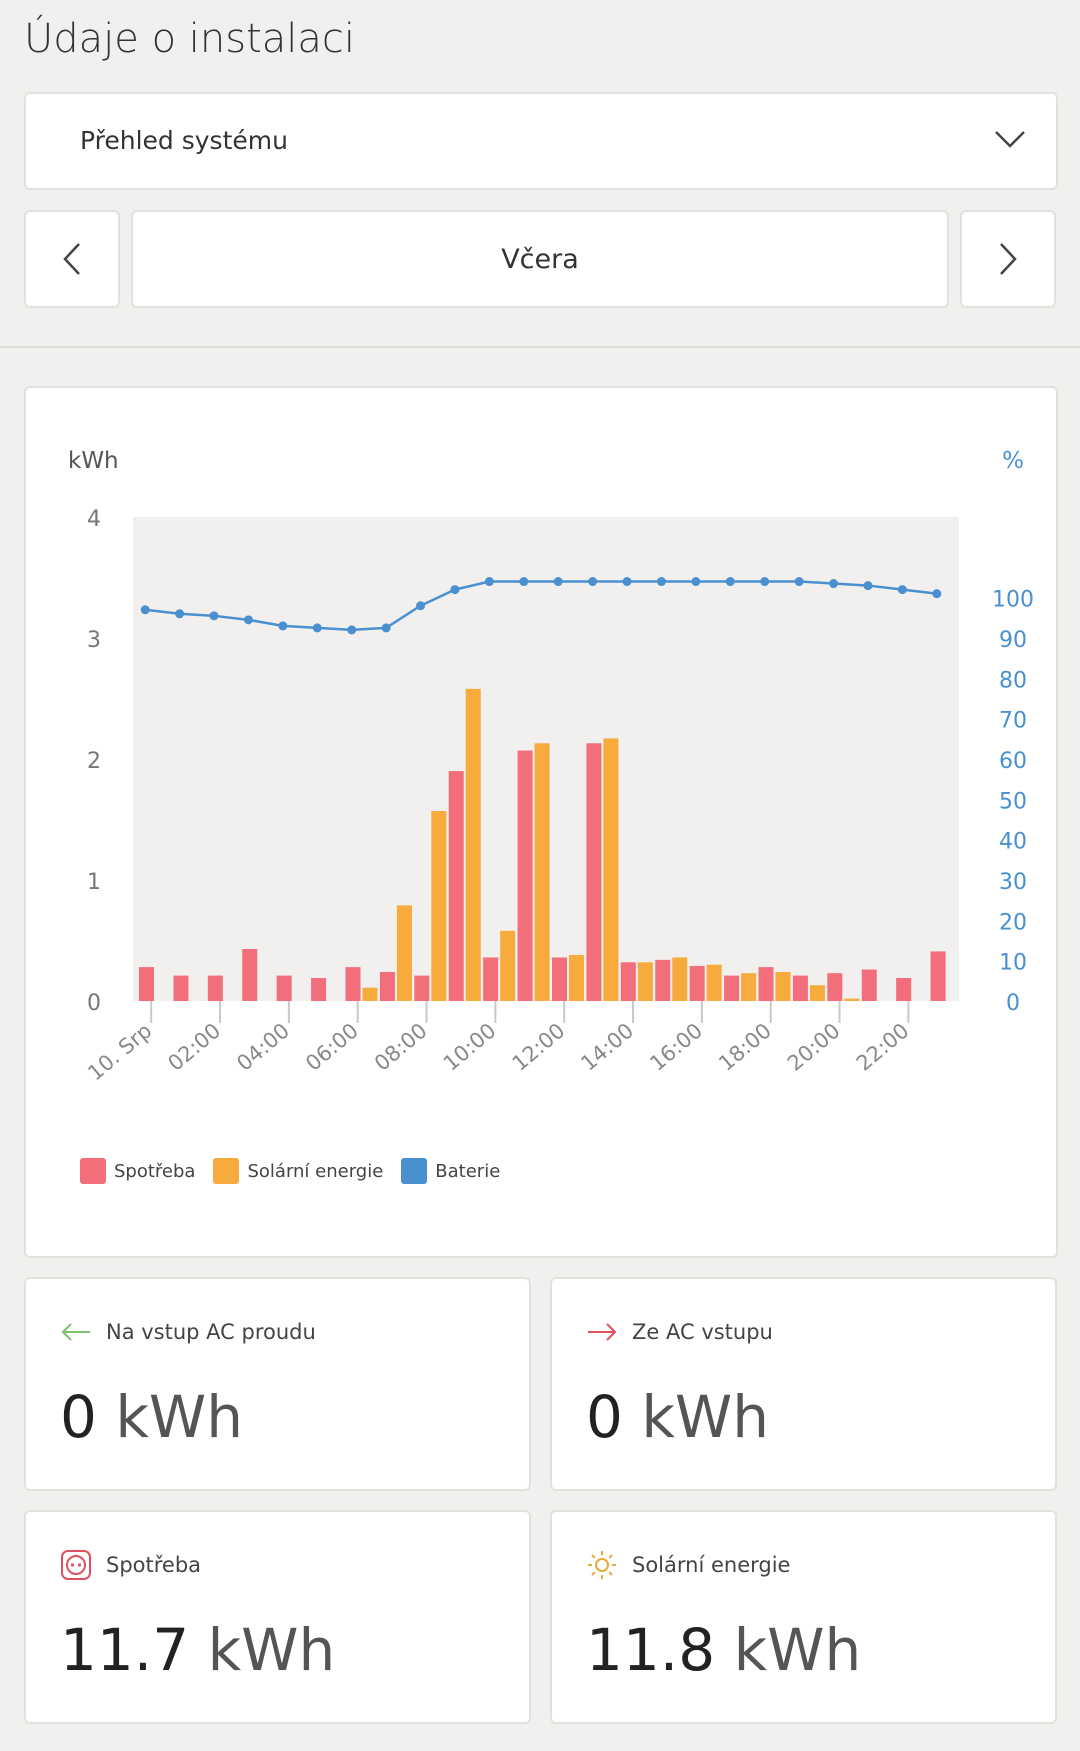 The image size is (1080, 1751). What do you see at coordinates (541, 141) in the screenshot?
I see `view-dropdown: Přehled systému` at bounding box center [541, 141].